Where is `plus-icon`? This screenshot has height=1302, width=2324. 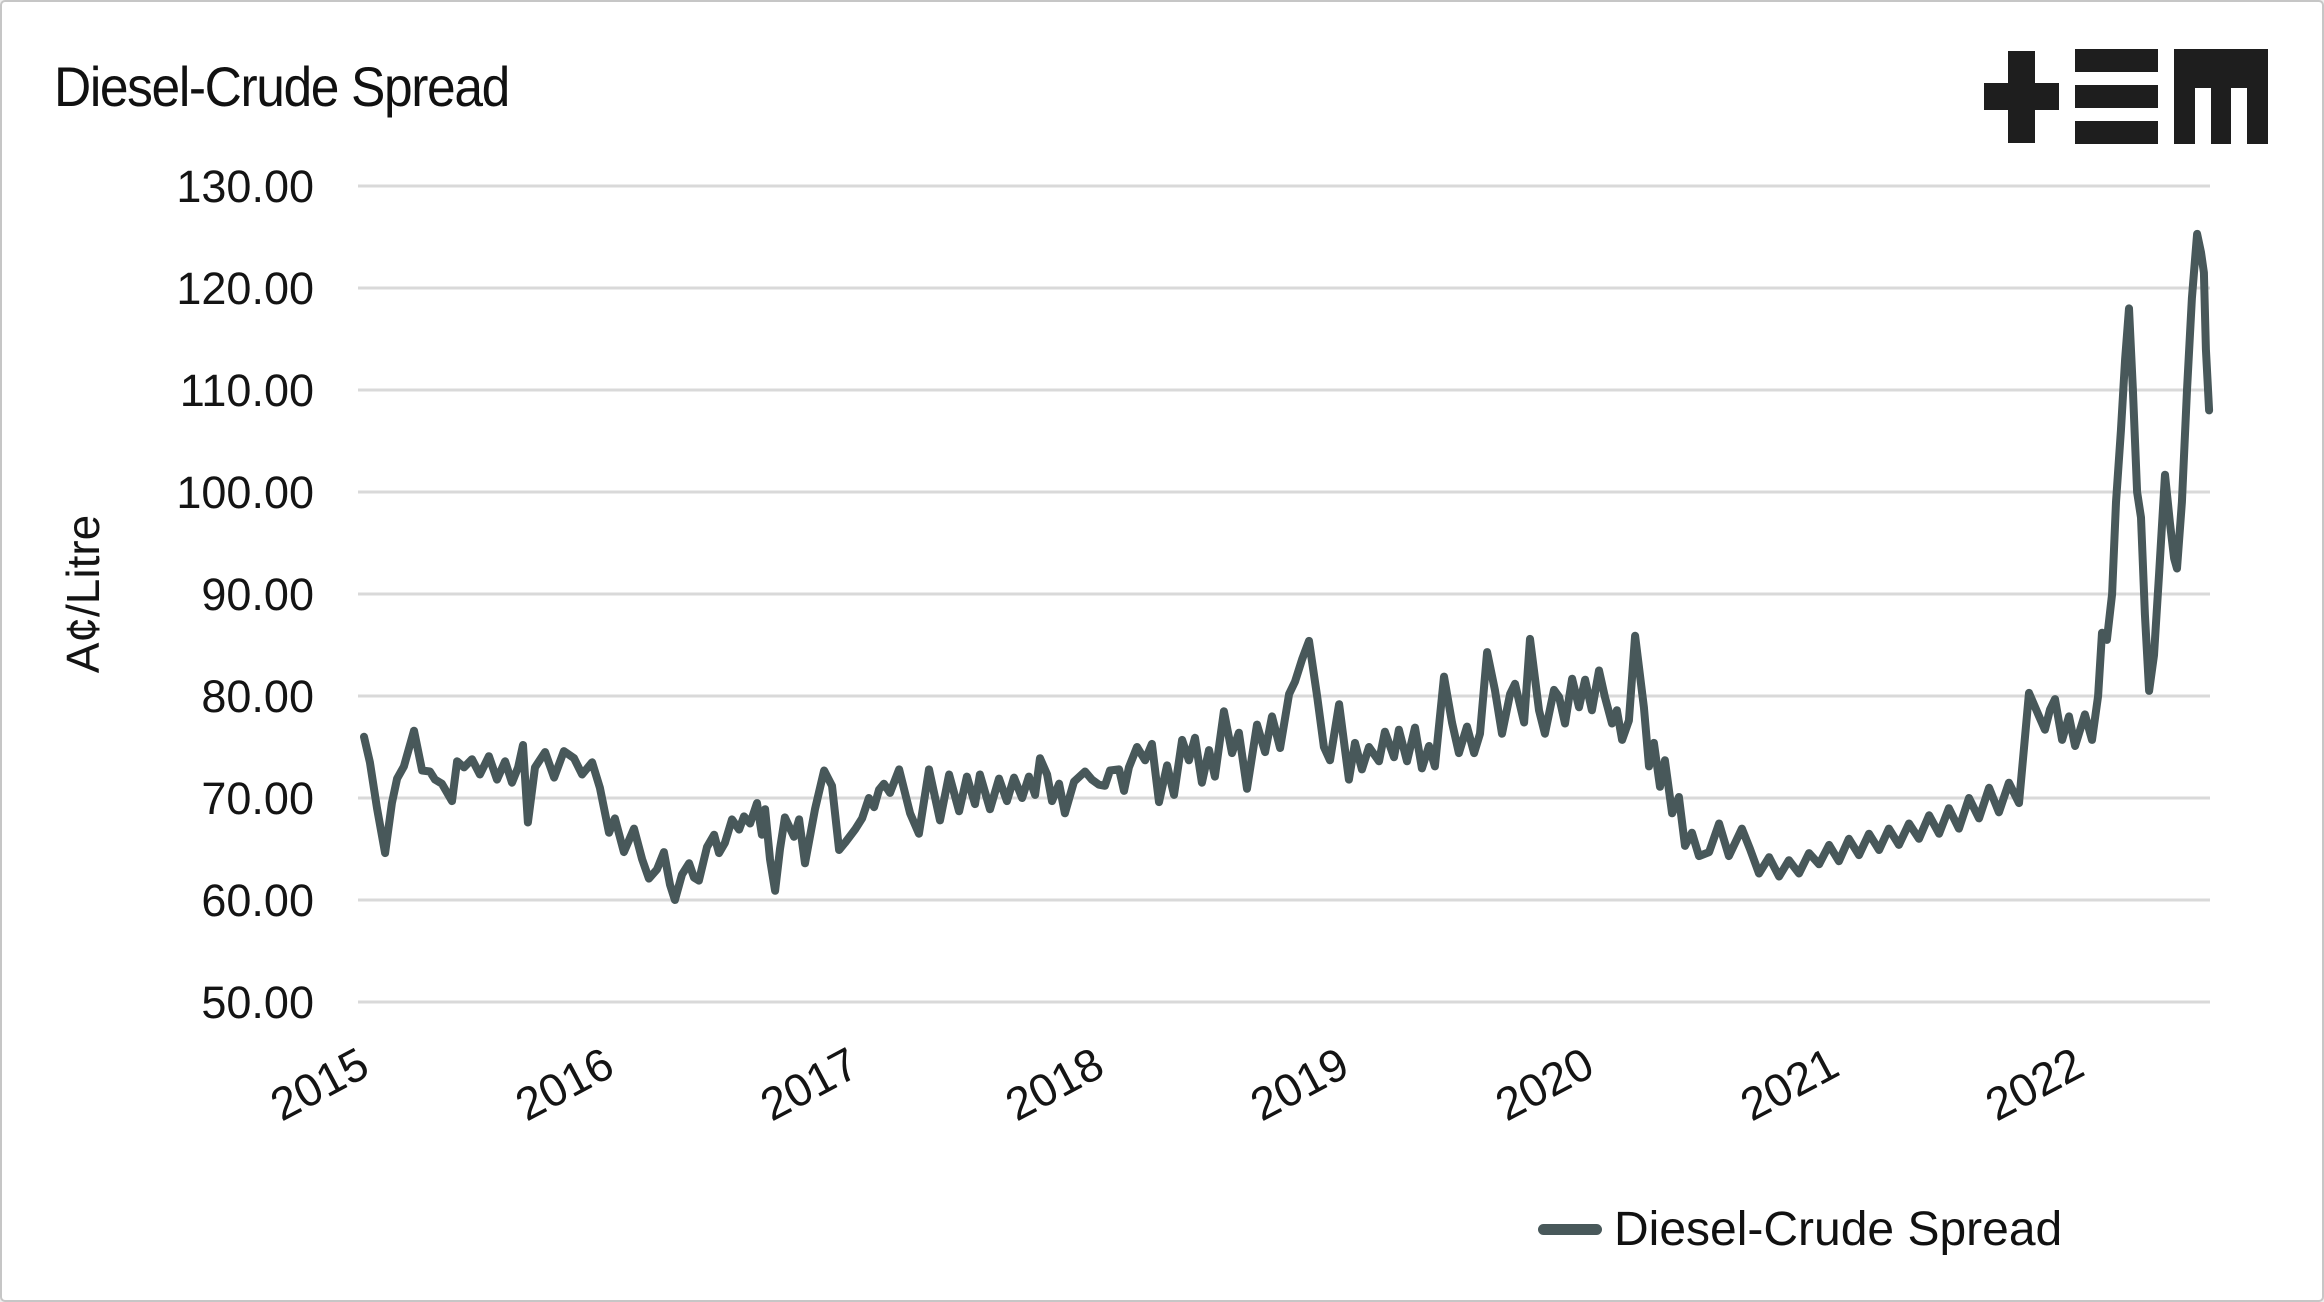
plus-icon is located at coordinates (2021, 97).